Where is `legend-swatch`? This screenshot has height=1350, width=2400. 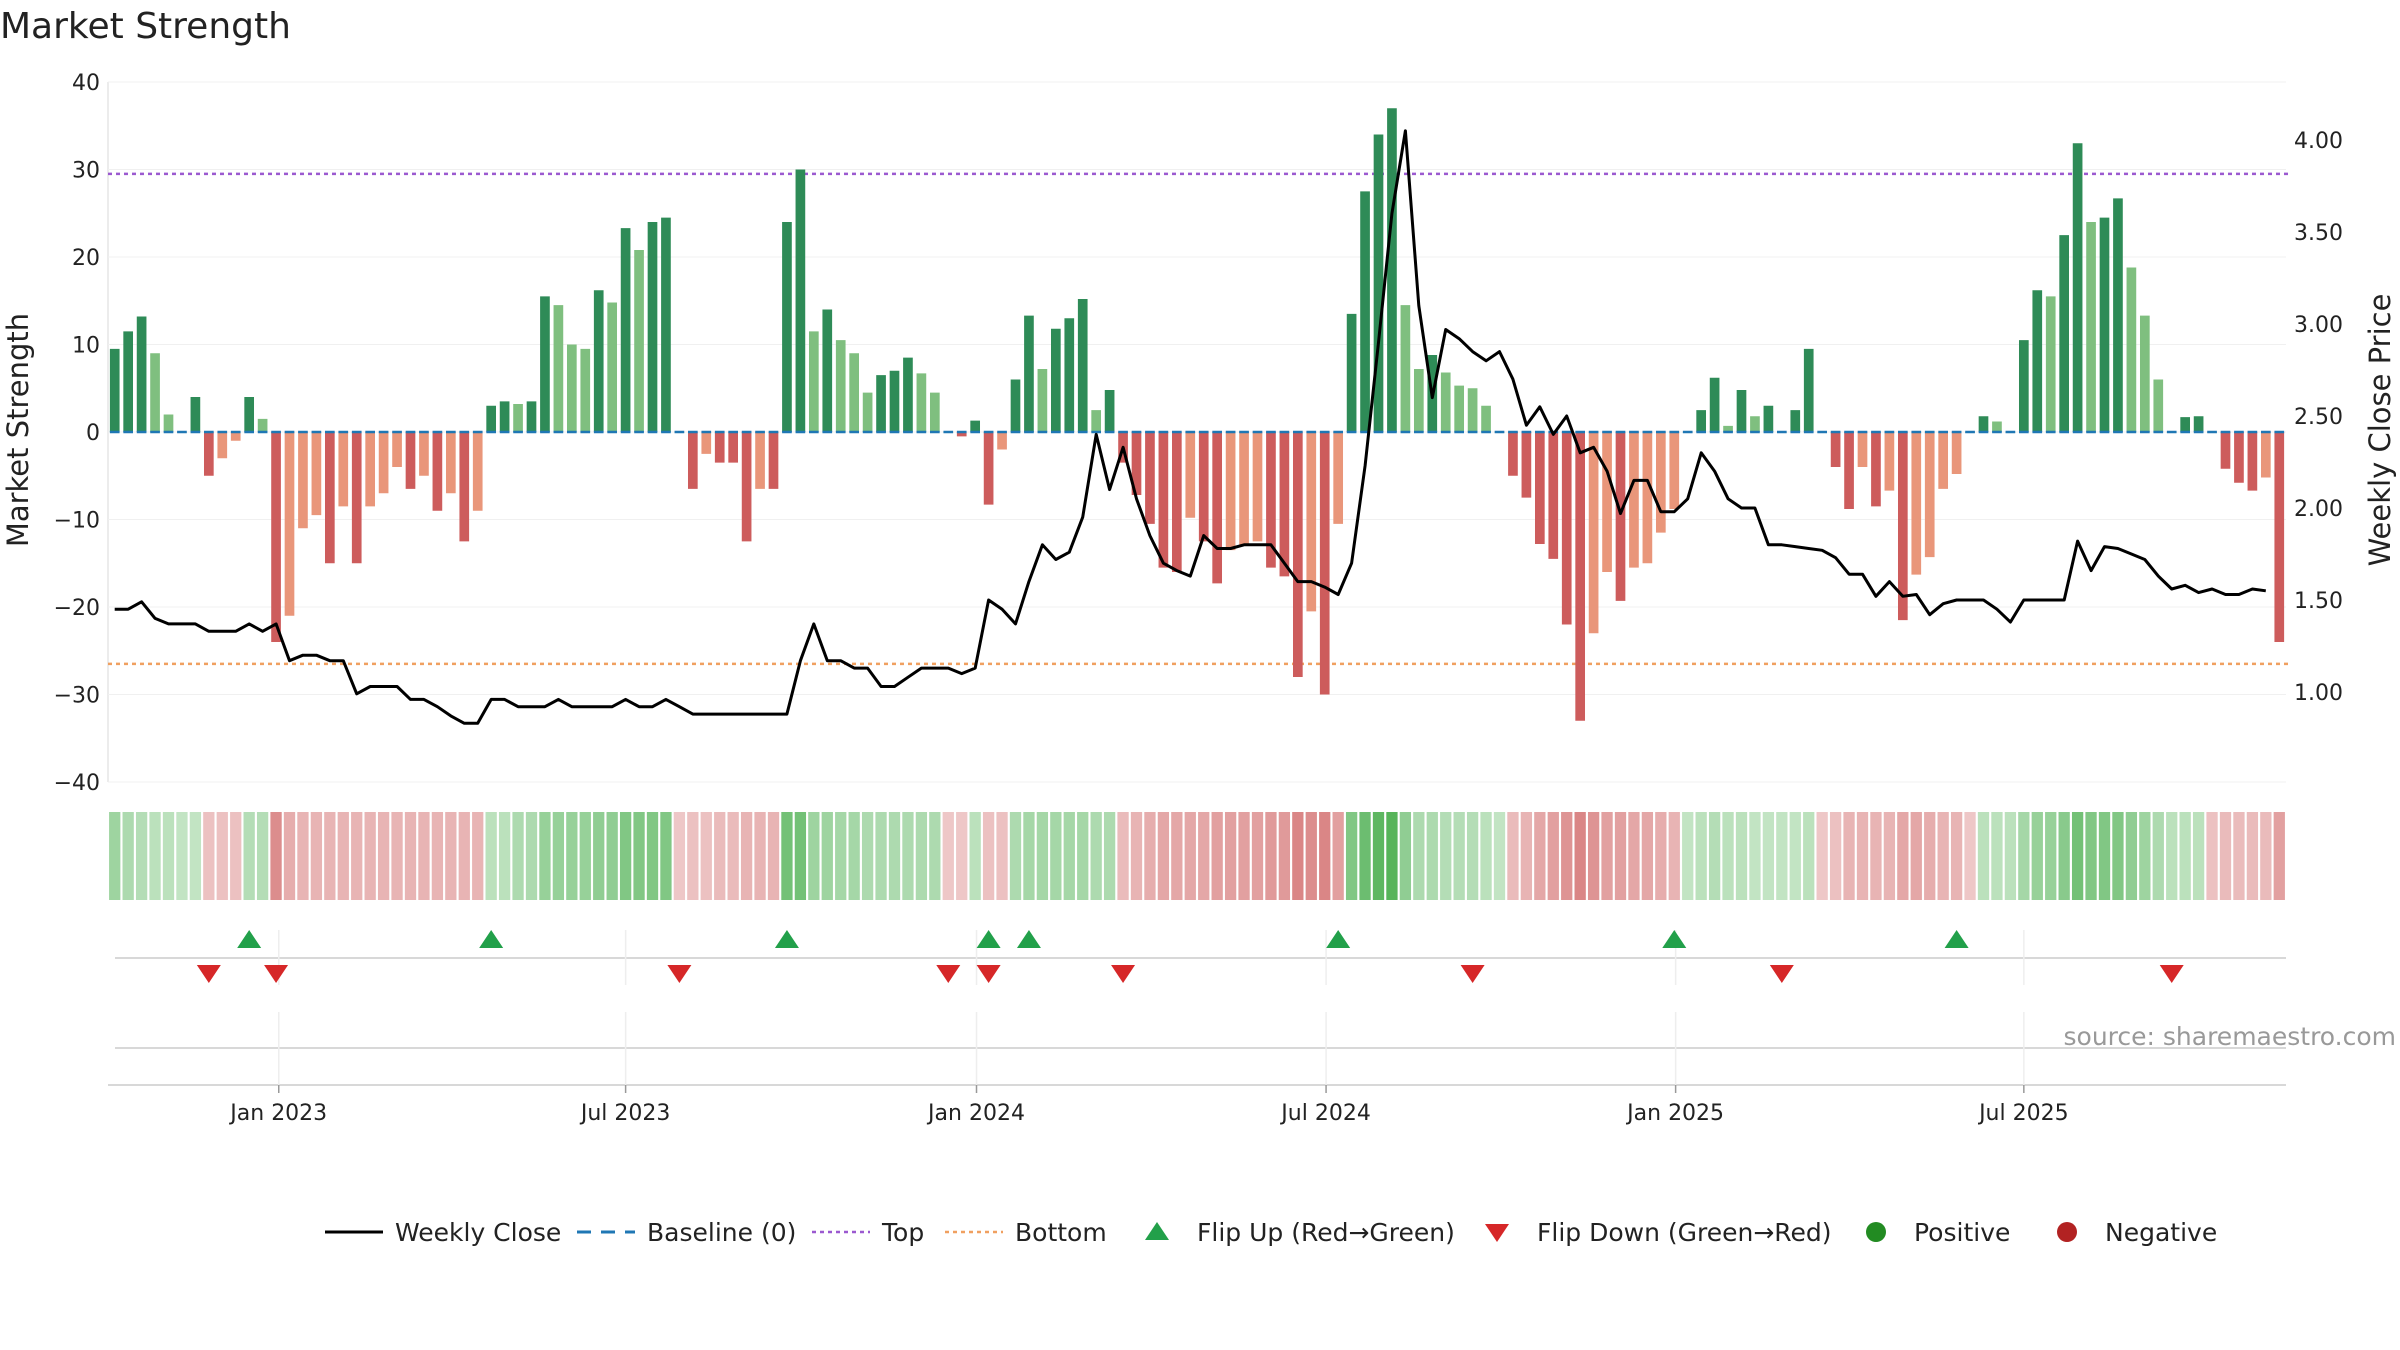 legend-swatch is located at coordinates (2067, 1232).